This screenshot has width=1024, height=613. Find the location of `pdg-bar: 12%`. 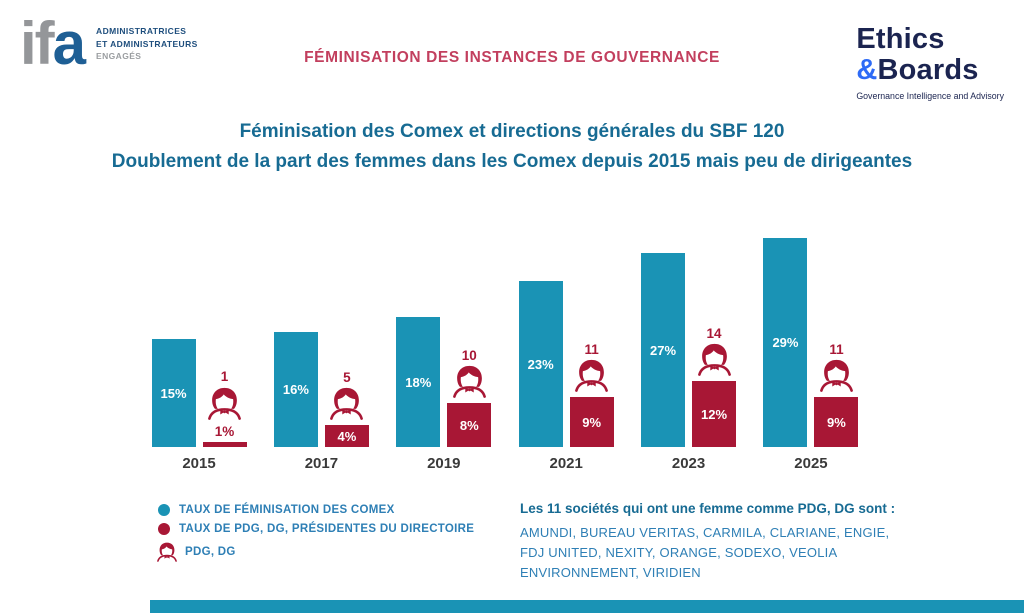

pdg-bar: 12% is located at coordinates (714, 414).